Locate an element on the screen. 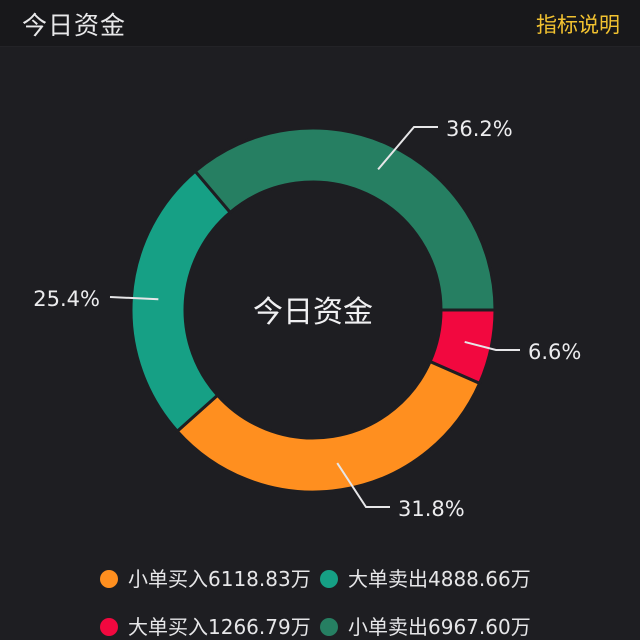  slice-percent-label: 25.4% is located at coordinates (66, 299).